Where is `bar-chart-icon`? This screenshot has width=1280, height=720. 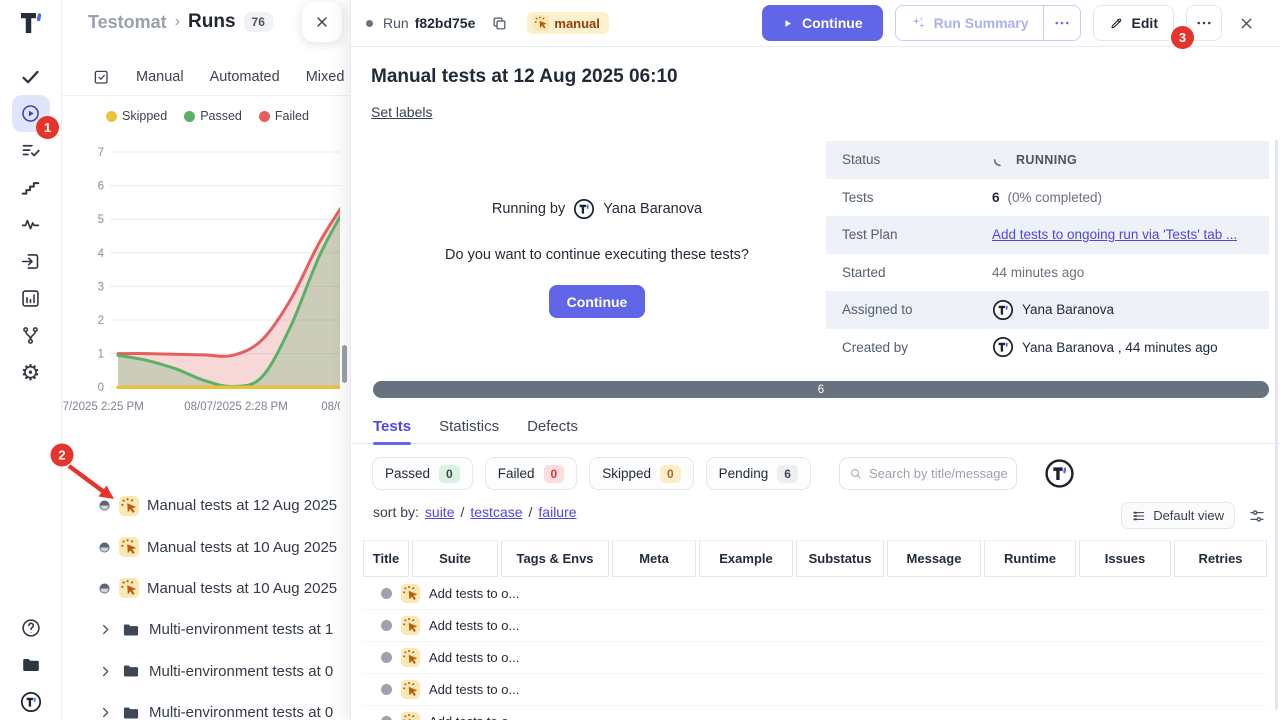
bar-chart-icon is located at coordinates (30, 298).